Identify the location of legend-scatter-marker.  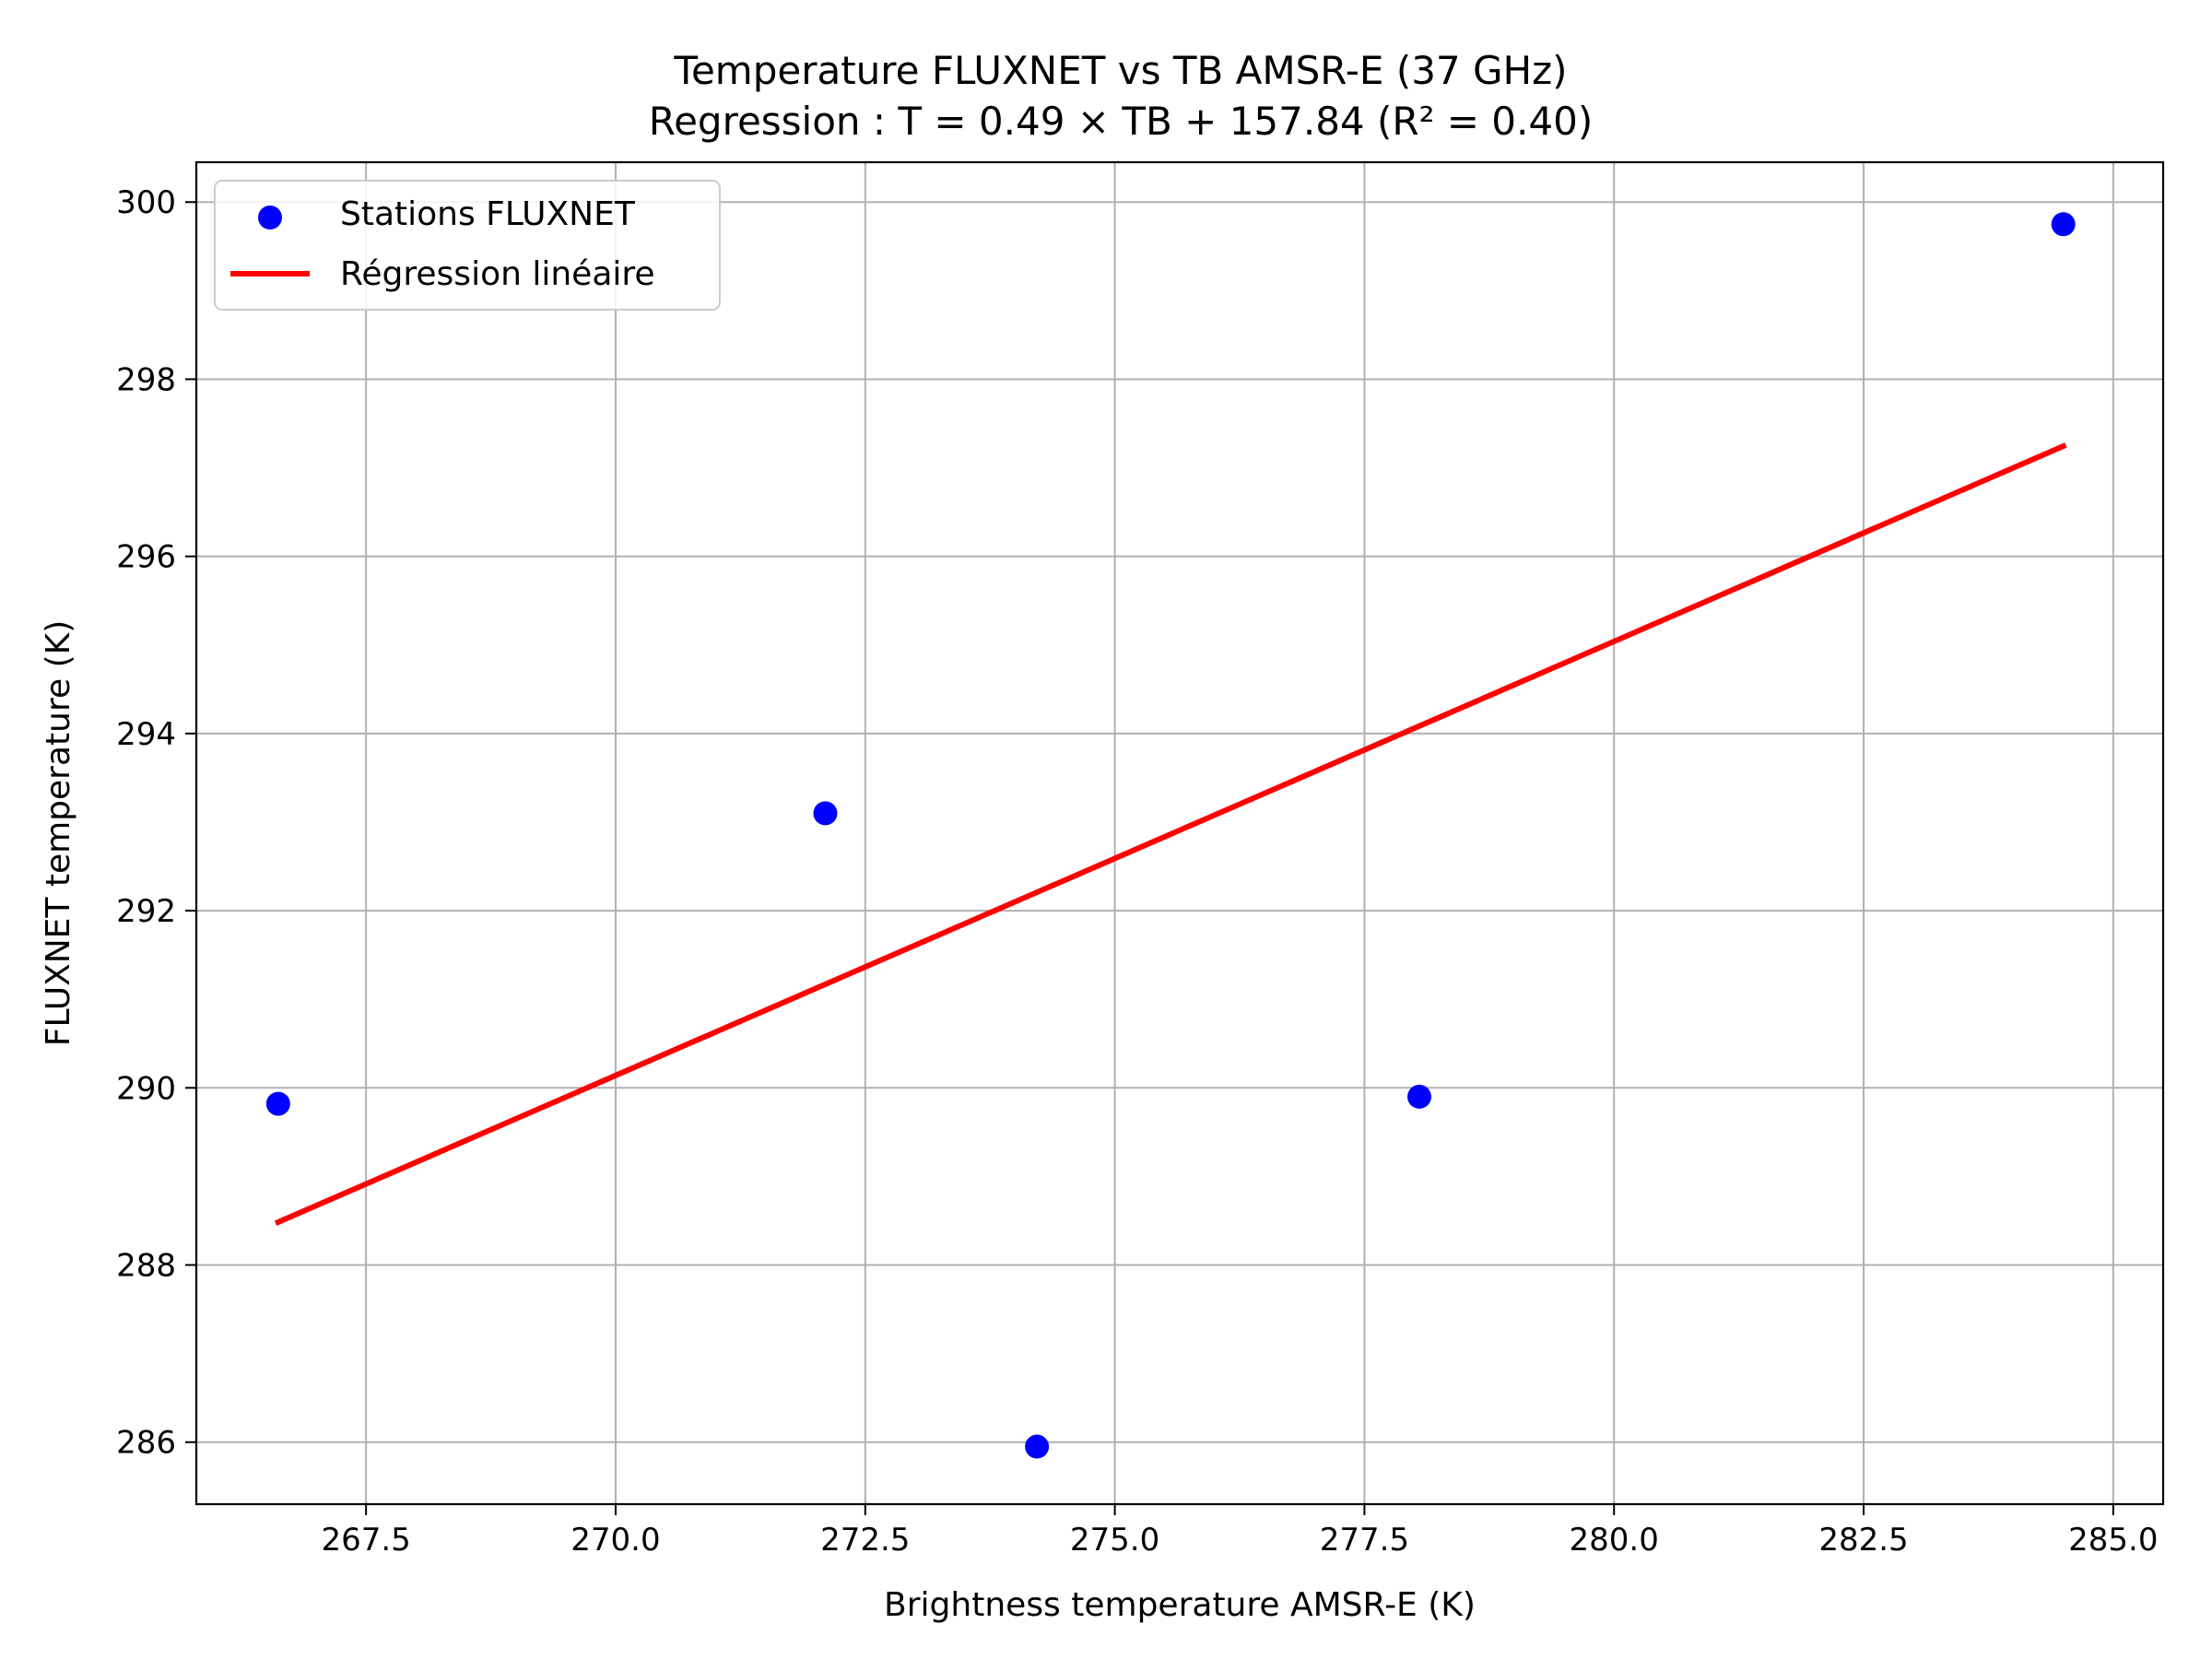
(270, 217).